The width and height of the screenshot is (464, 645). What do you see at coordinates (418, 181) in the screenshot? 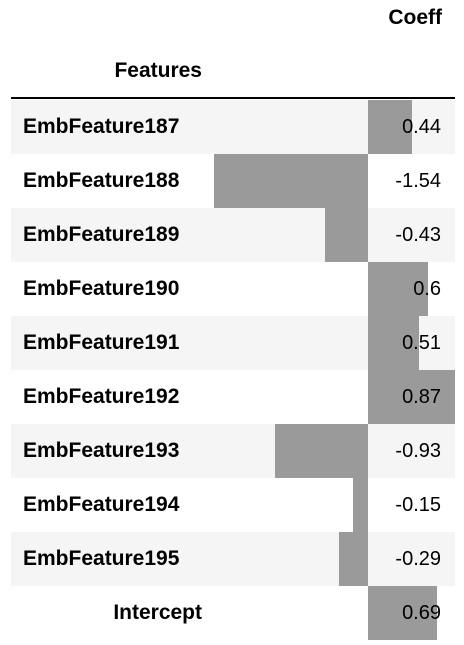
I see `coeff-value: -1.54` at bounding box center [418, 181].